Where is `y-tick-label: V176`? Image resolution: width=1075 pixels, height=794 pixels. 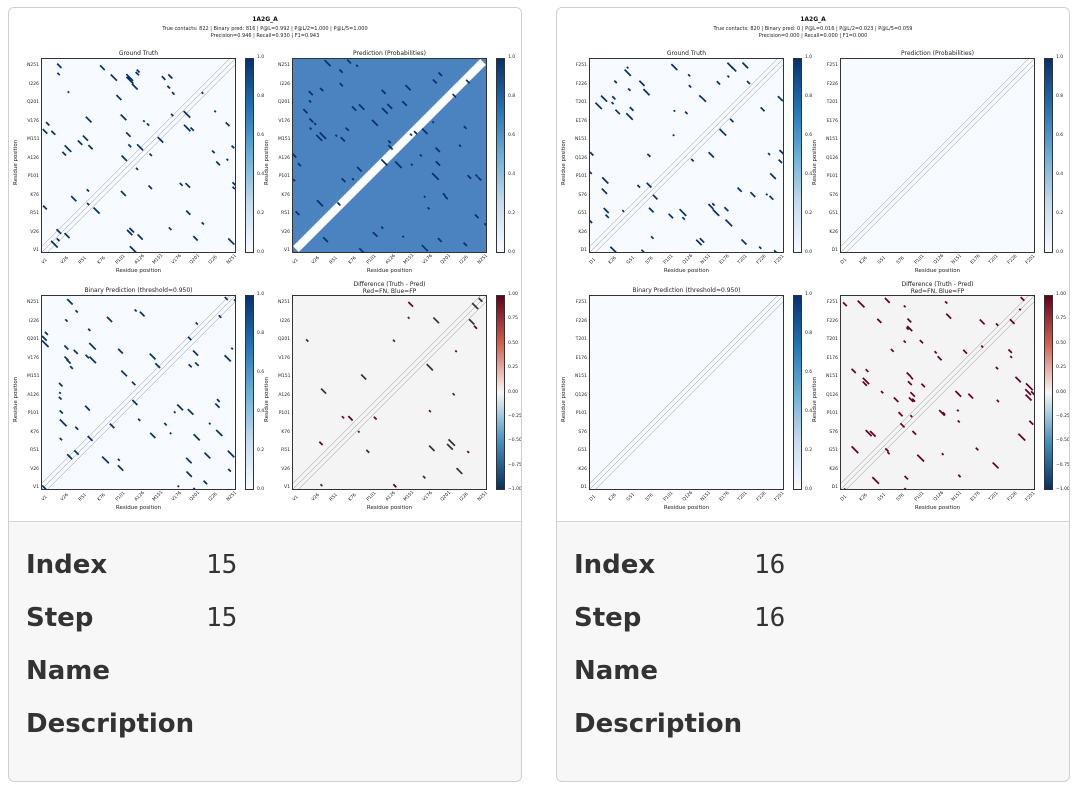 y-tick-label: V176 is located at coordinates (33, 358).